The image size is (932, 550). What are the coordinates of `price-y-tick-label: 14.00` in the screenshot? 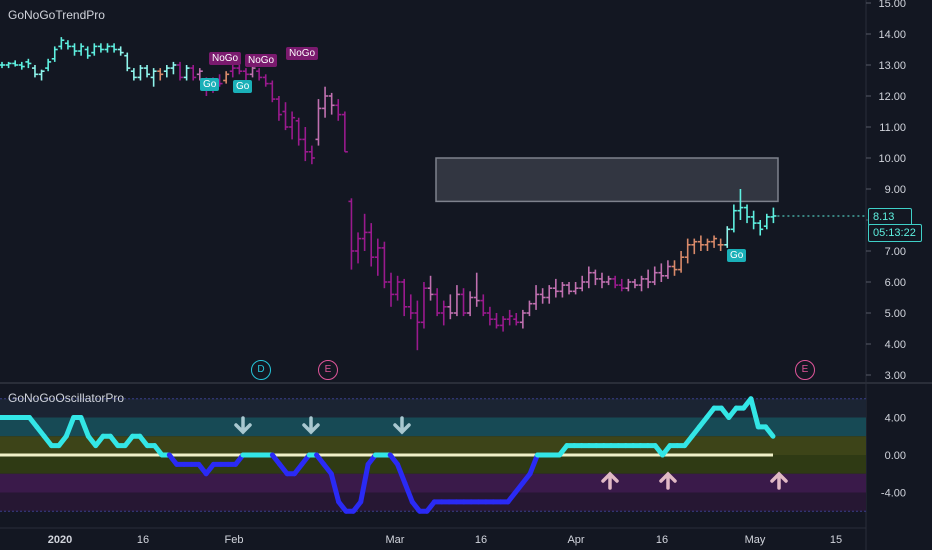 It's located at (892, 35).